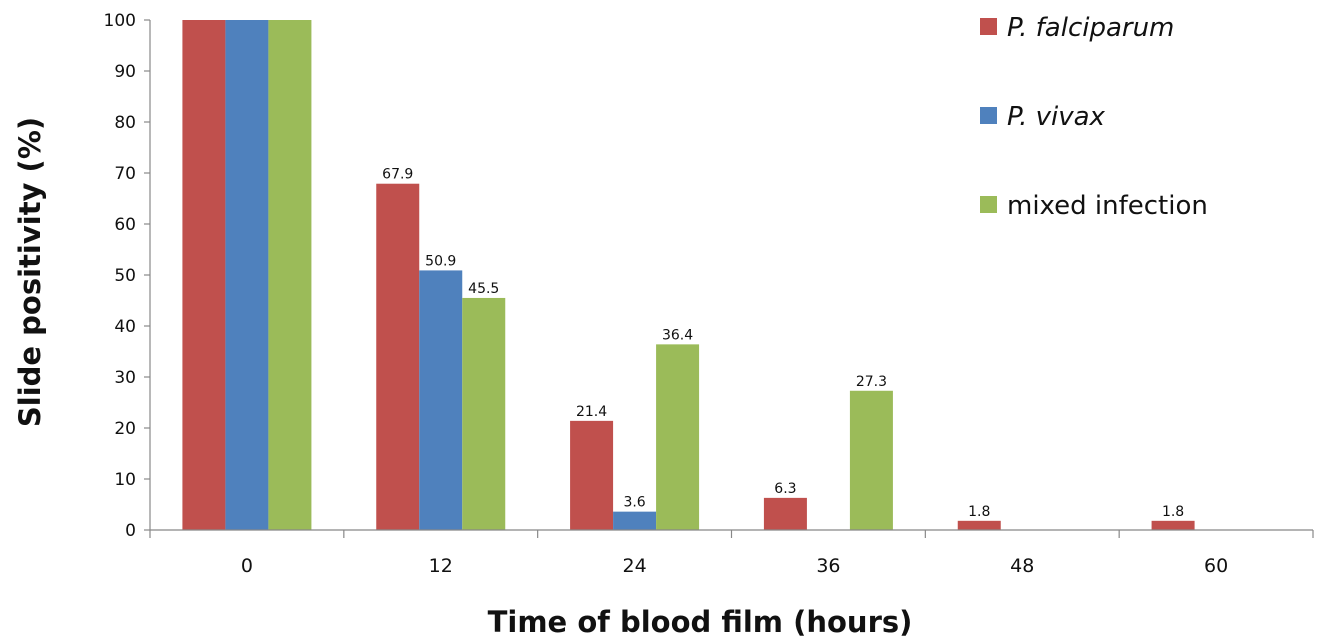 The image size is (1320, 644). I want to click on x-tick-label: 36, so click(828, 566).